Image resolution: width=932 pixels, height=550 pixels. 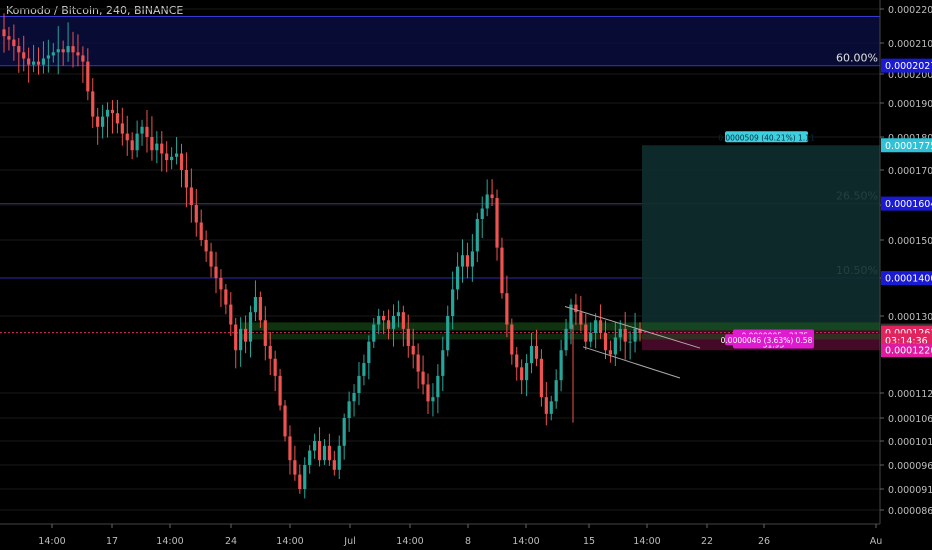 I want to click on price-label: 0.0001220, so click(x=908, y=351).